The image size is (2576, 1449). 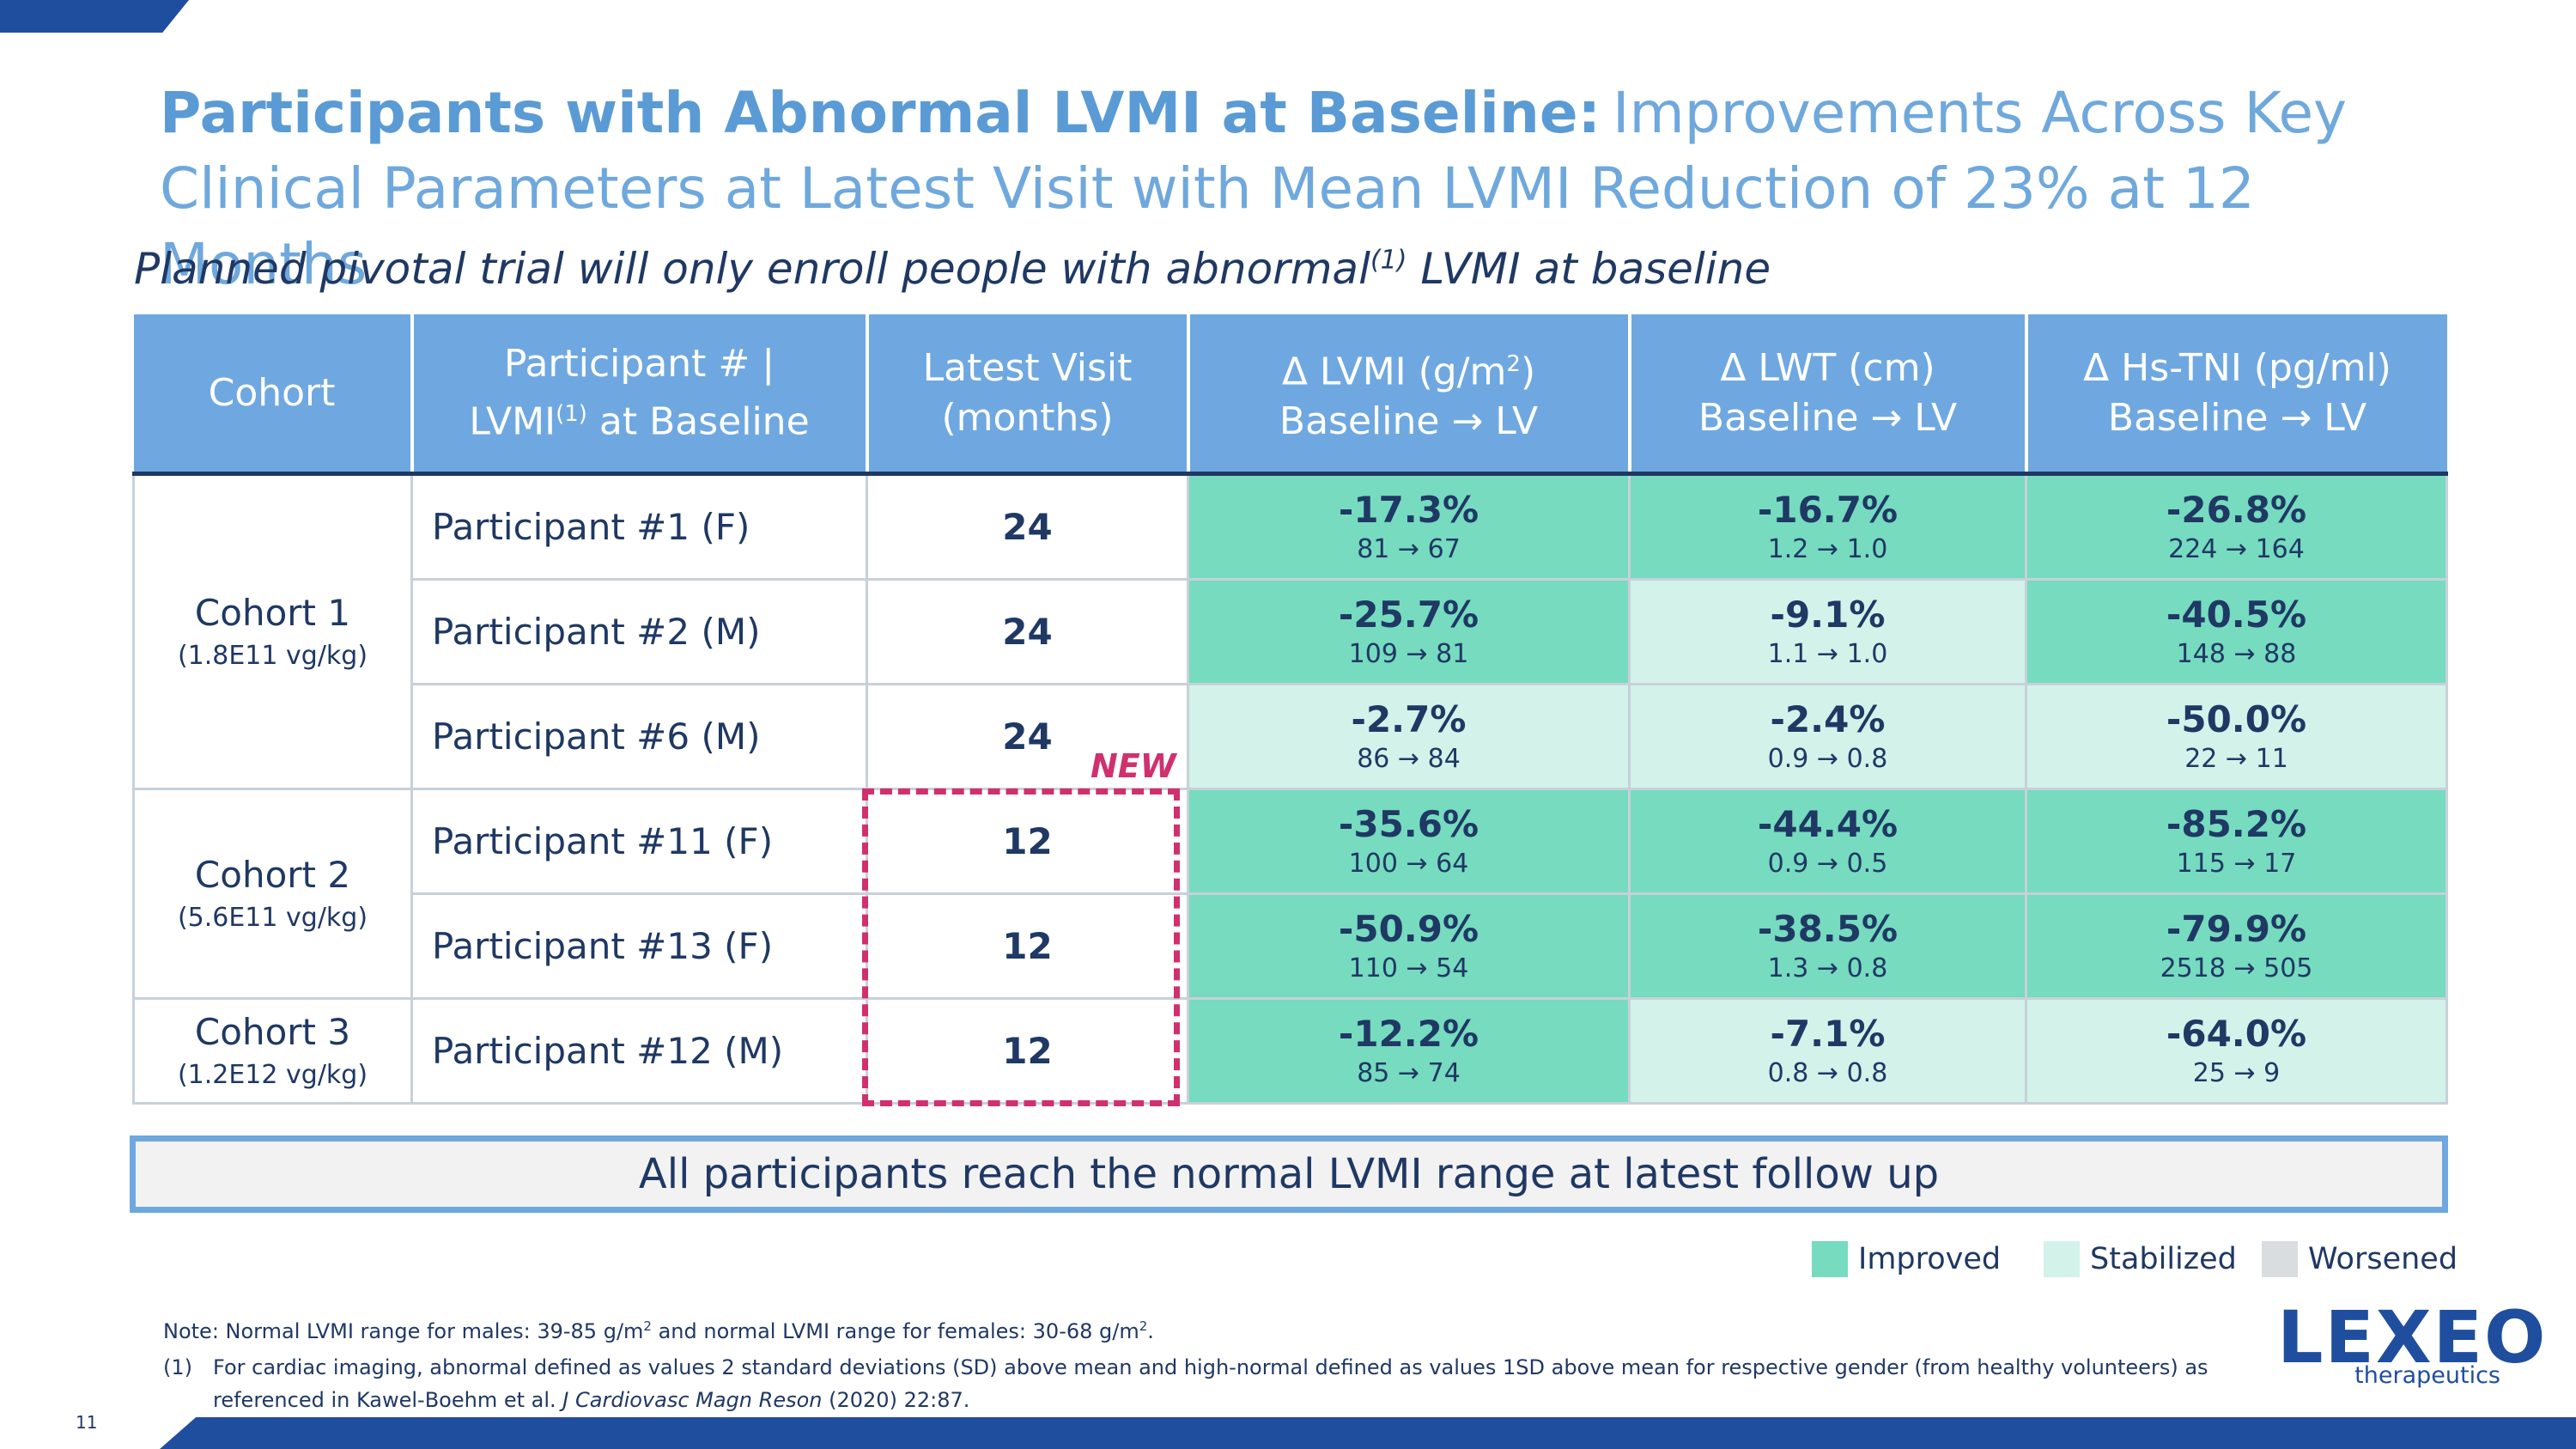 I want to click on header-latest-visit: Latest Visit (months), so click(x=1028, y=395).